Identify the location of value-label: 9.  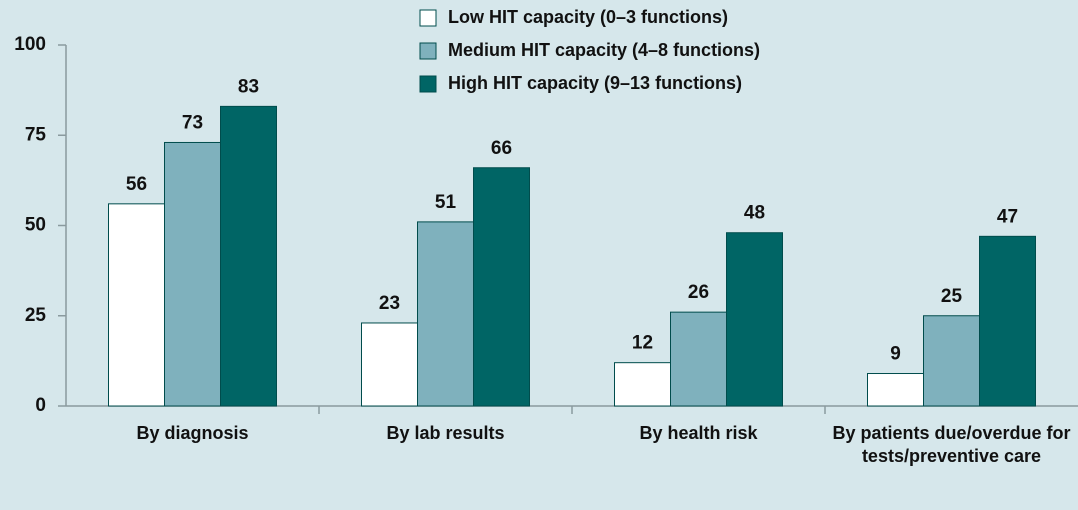
(895, 354).